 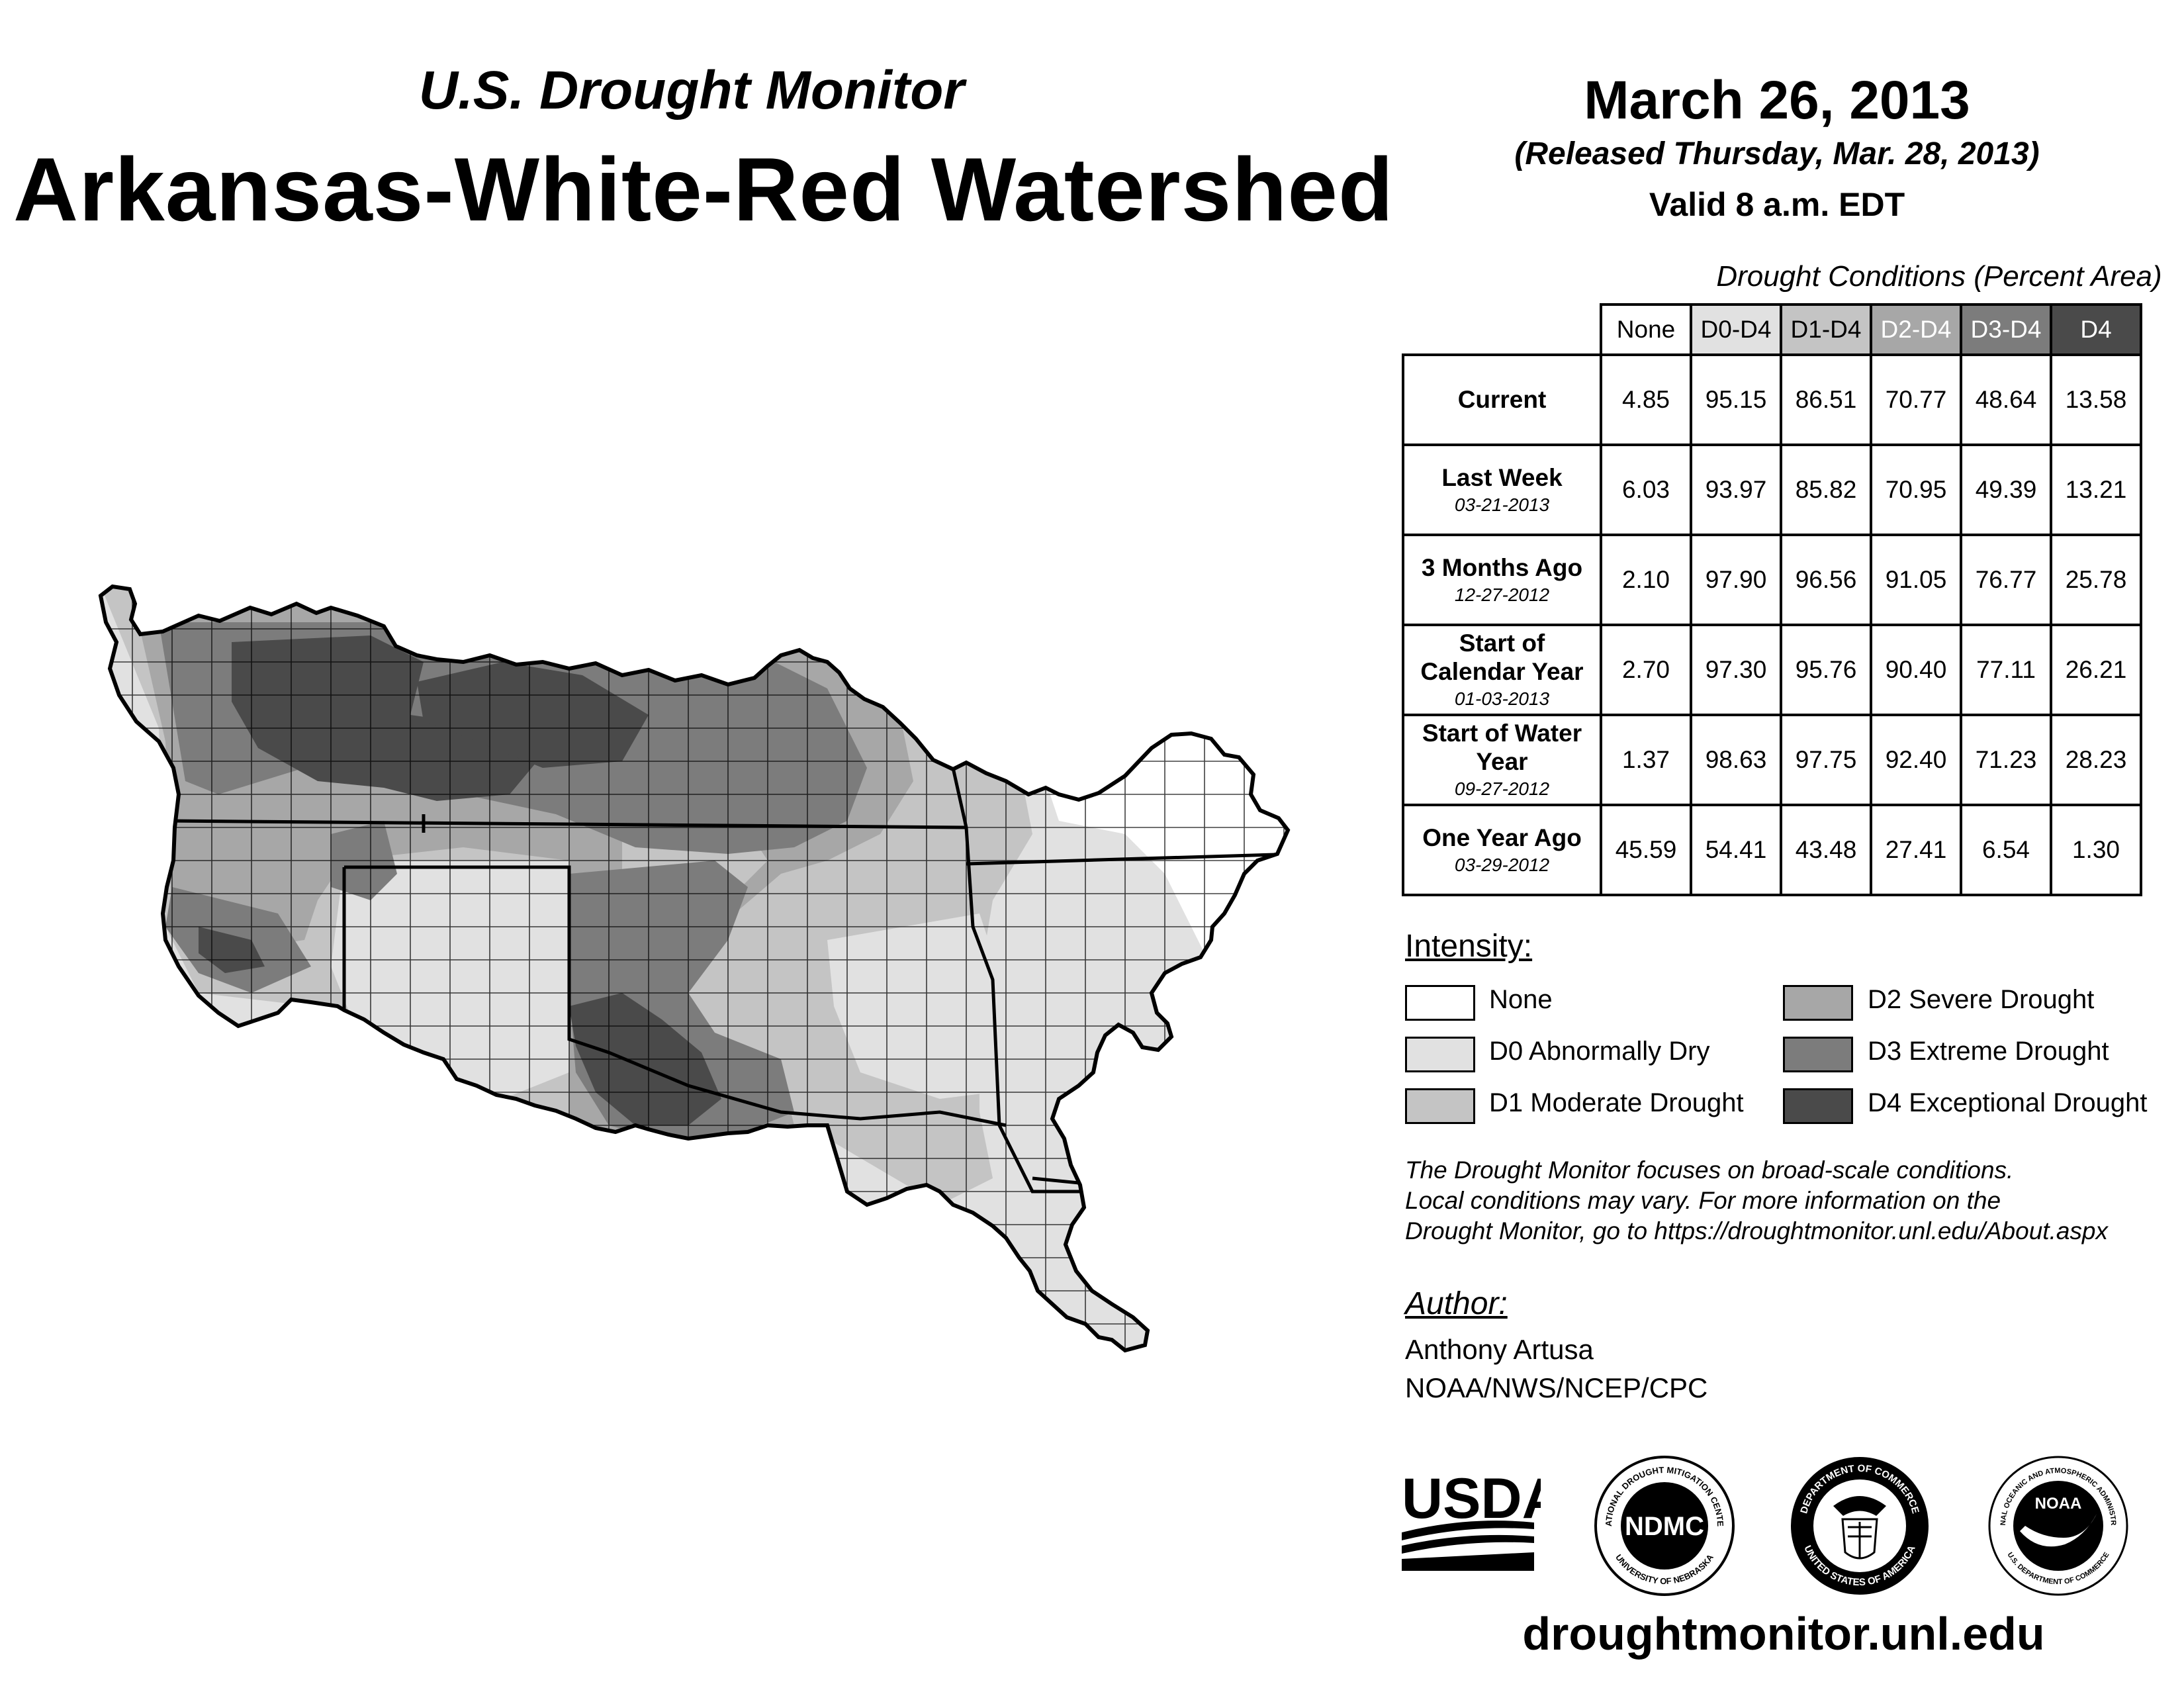 I want to click on legend-title: Intensity:, so click(x=1469, y=946).